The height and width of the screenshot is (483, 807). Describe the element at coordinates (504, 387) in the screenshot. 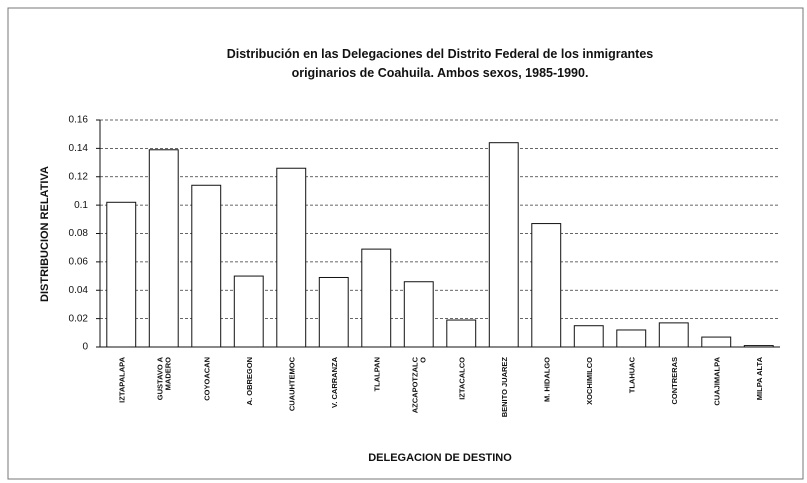

I see `x-tick-label: BENITO JUAREZ` at that location.